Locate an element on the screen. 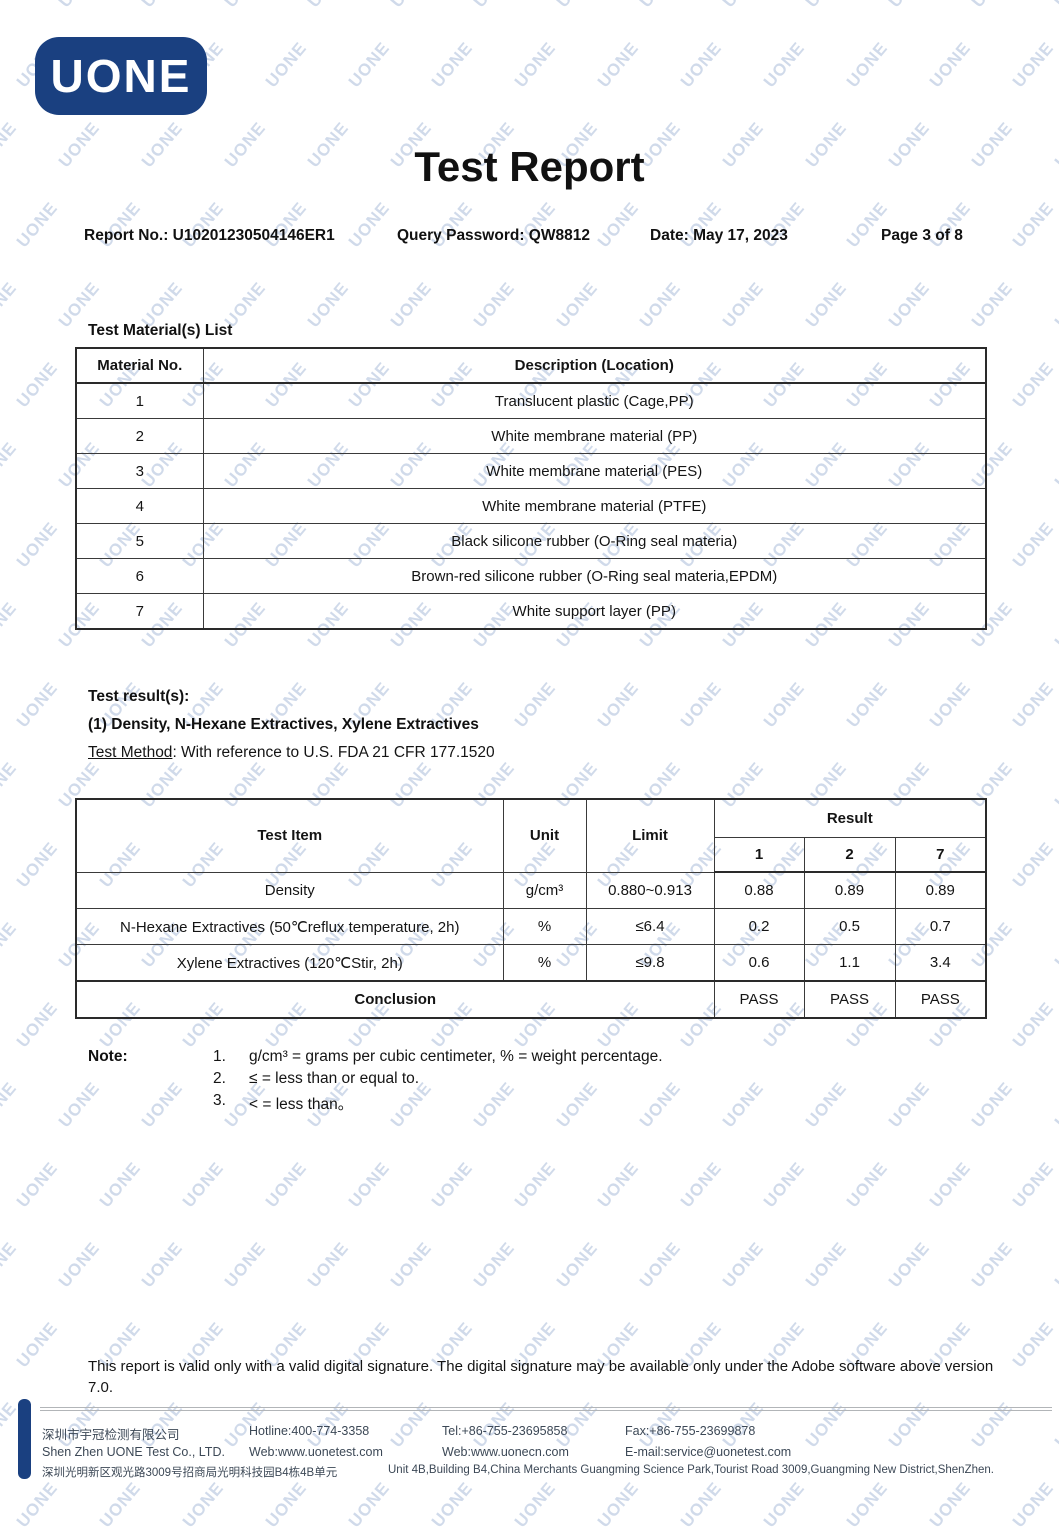  cell-result-2: 0.5 is located at coordinates (849, 926).